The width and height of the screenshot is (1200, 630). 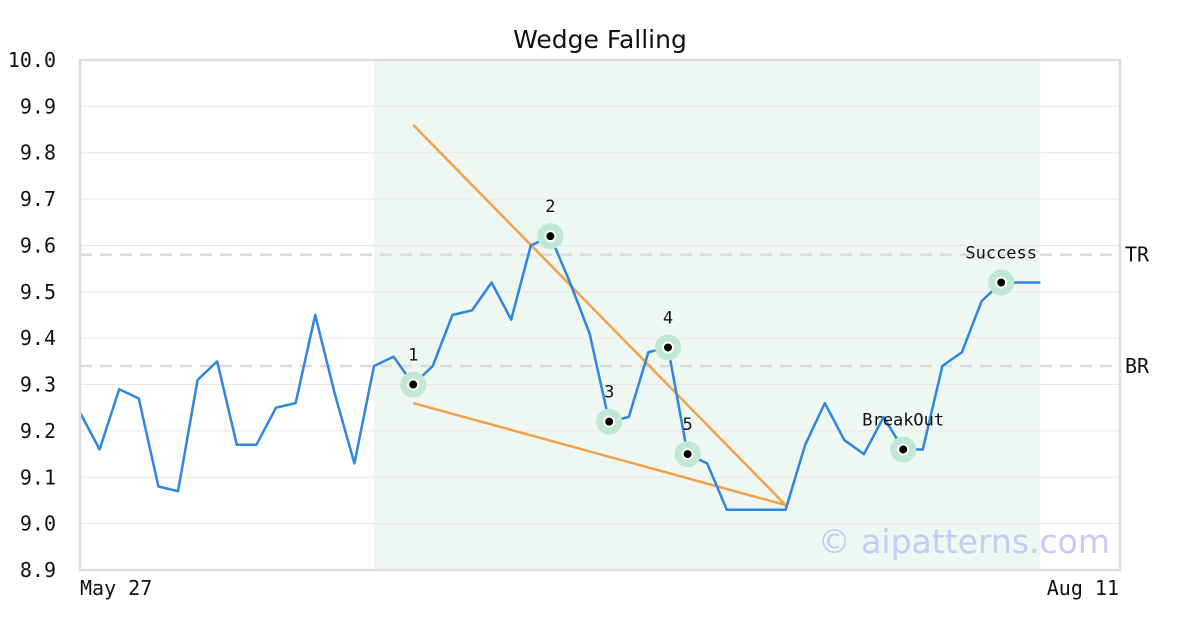 What do you see at coordinates (599, 454) in the screenshot?
I see `trendline-lower` at bounding box center [599, 454].